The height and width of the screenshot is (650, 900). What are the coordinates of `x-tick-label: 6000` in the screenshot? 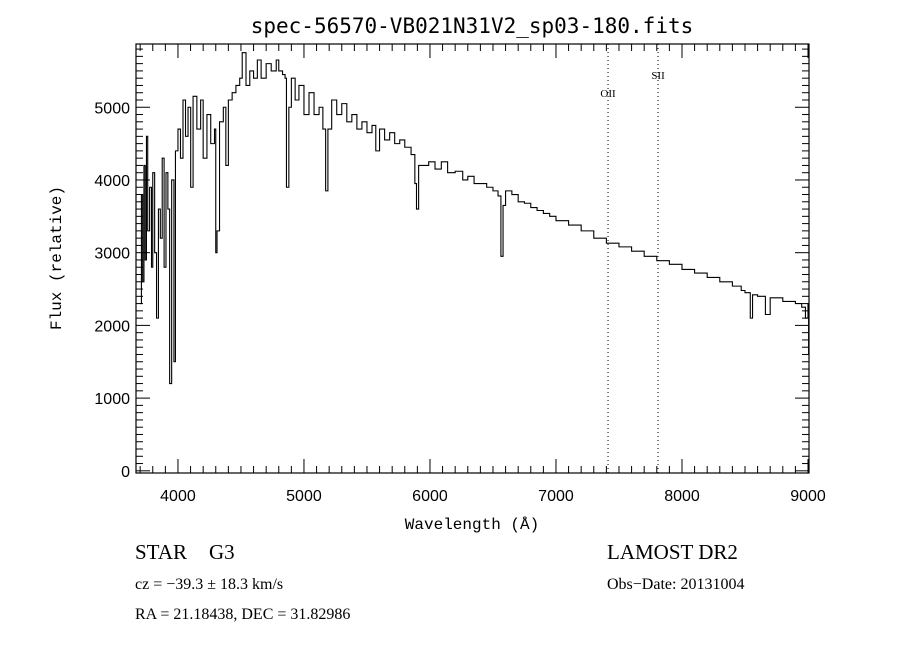 It's located at (430, 496).